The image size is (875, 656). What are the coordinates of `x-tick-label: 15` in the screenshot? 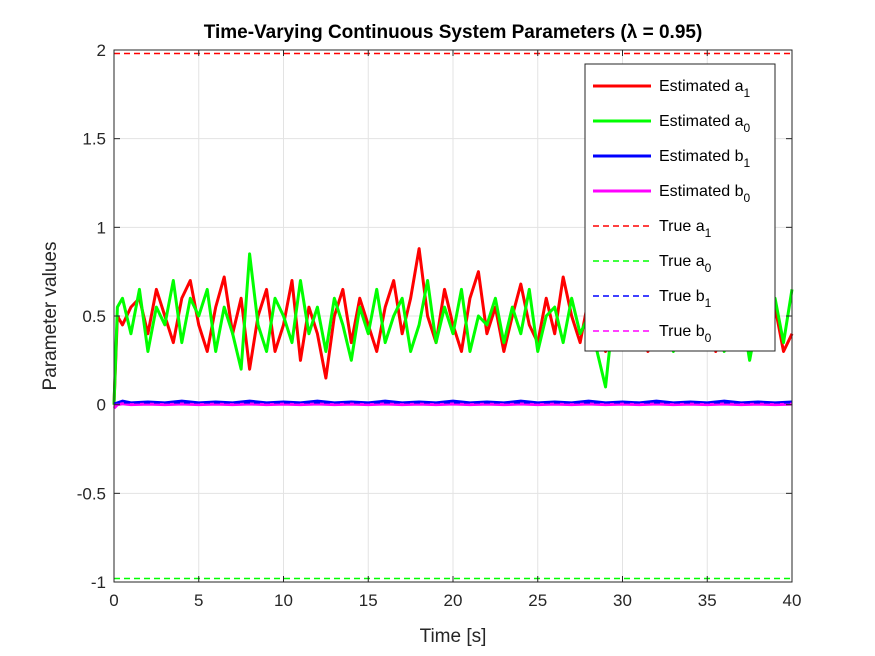 It's located at (368, 600).